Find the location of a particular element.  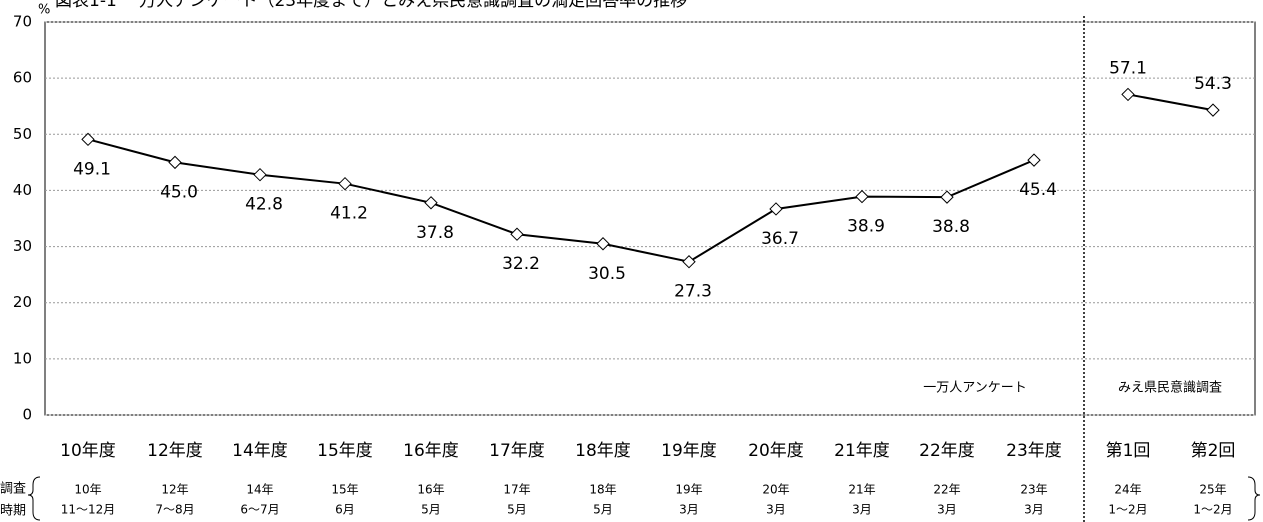

x-tick-label: 20年度 is located at coordinates (776, 451).